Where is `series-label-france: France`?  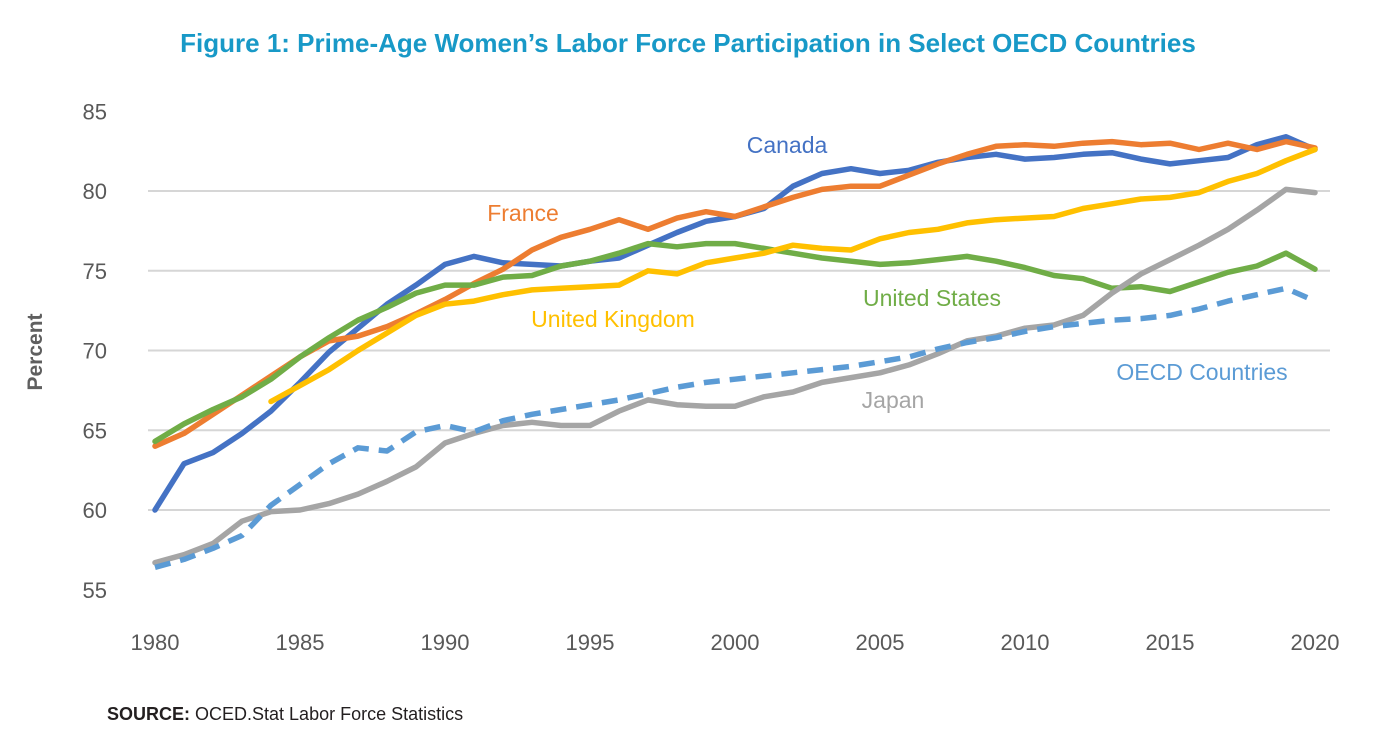
series-label-france: France is located at coordinates (523, 213).